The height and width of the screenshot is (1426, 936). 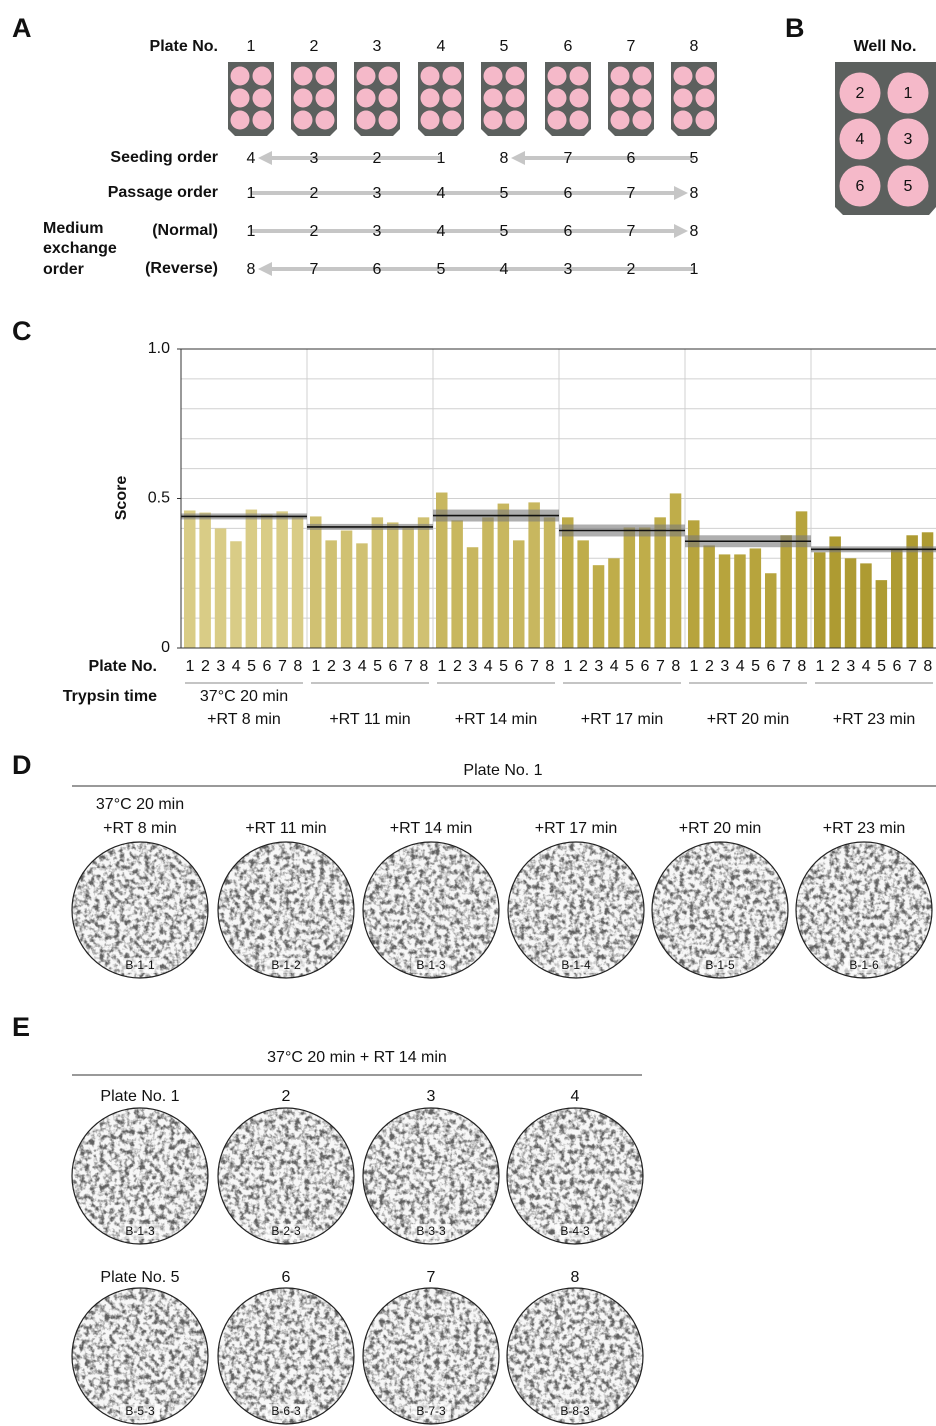 What do you see at coordinates (244, 696) in the screenshot?
I see `group-label: 37°C 20 min` at bounding box center [244, 696].